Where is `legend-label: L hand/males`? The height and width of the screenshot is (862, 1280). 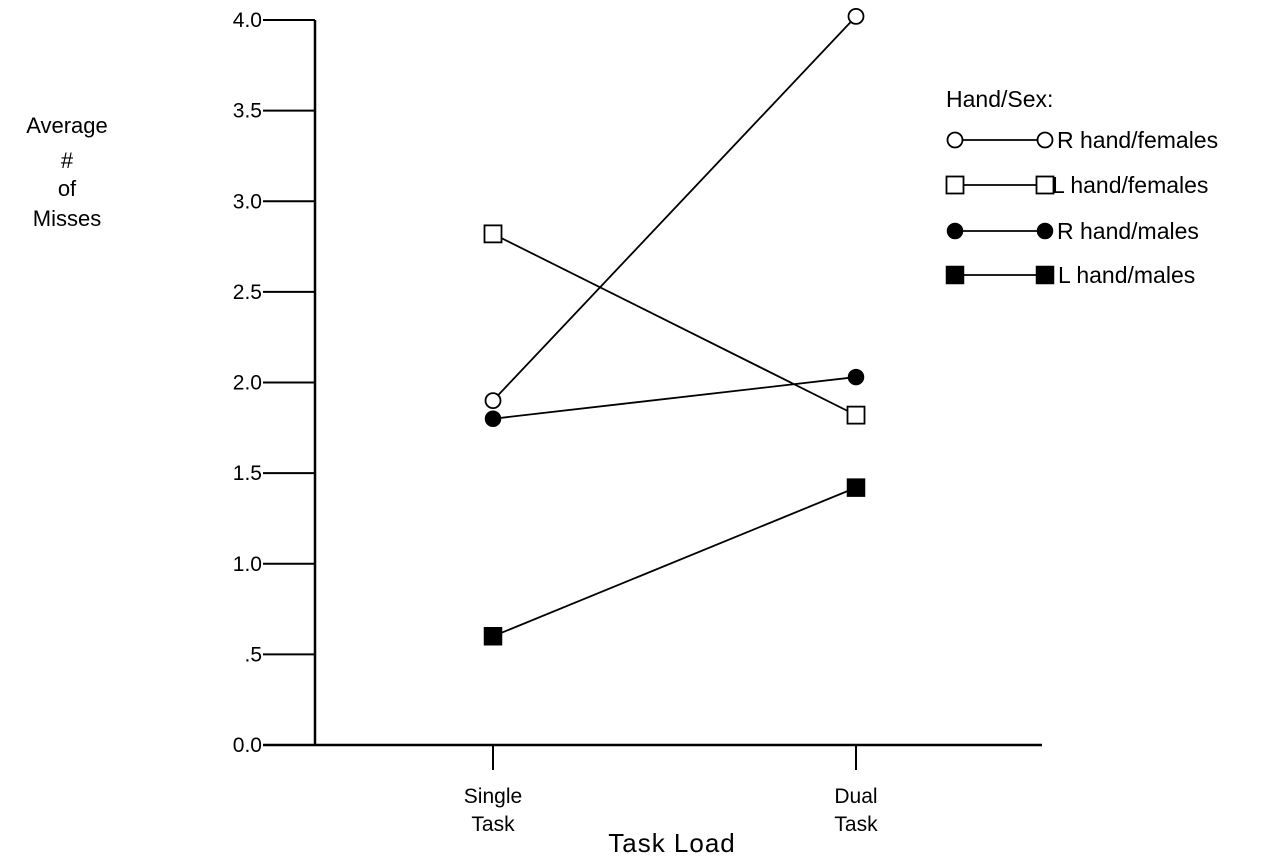
legend-label: L hand/males is located at coordinates (1126, 275).